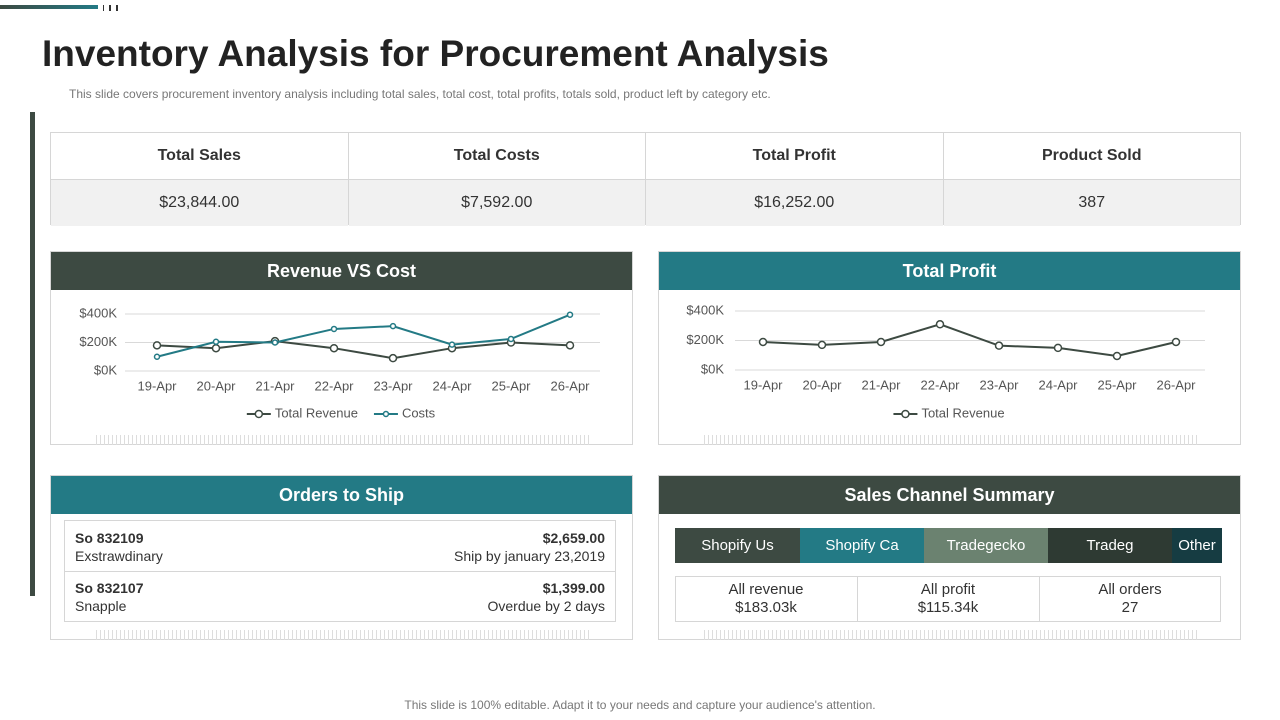 This screenshot has width=1280, height=720. Describe the element at coordinates (1110, 545) in the screenshot. I see `channel-tab: Tradeg` at that location.